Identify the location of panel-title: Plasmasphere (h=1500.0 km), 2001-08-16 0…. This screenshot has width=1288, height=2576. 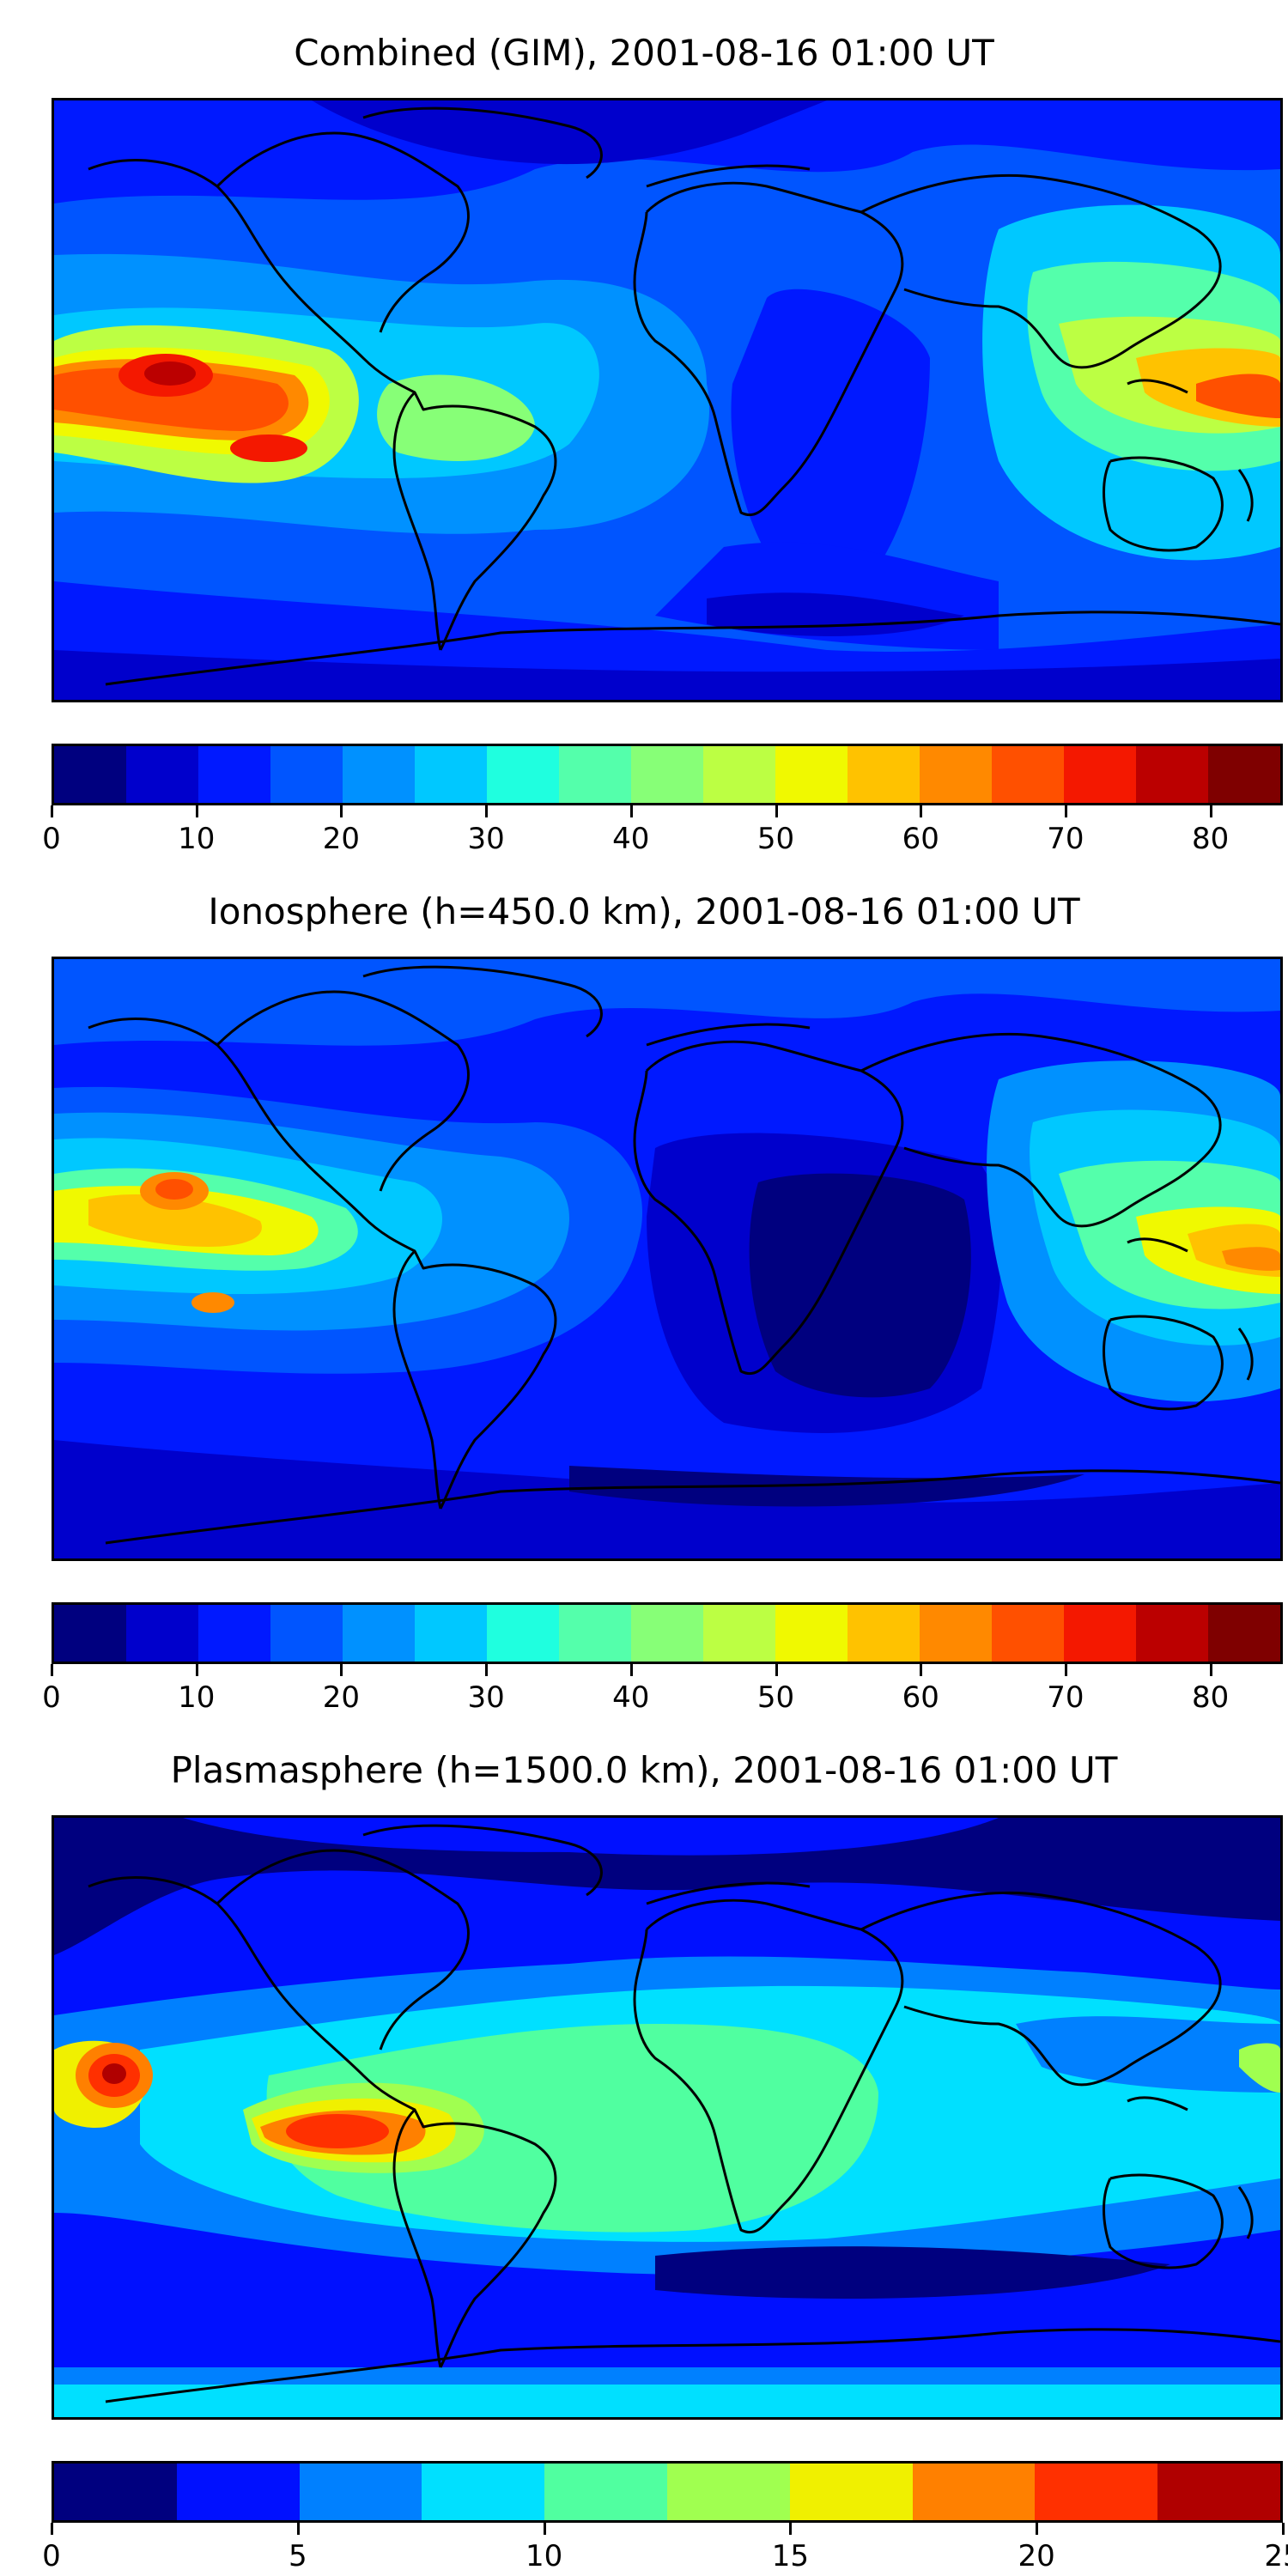
(644, 1770).